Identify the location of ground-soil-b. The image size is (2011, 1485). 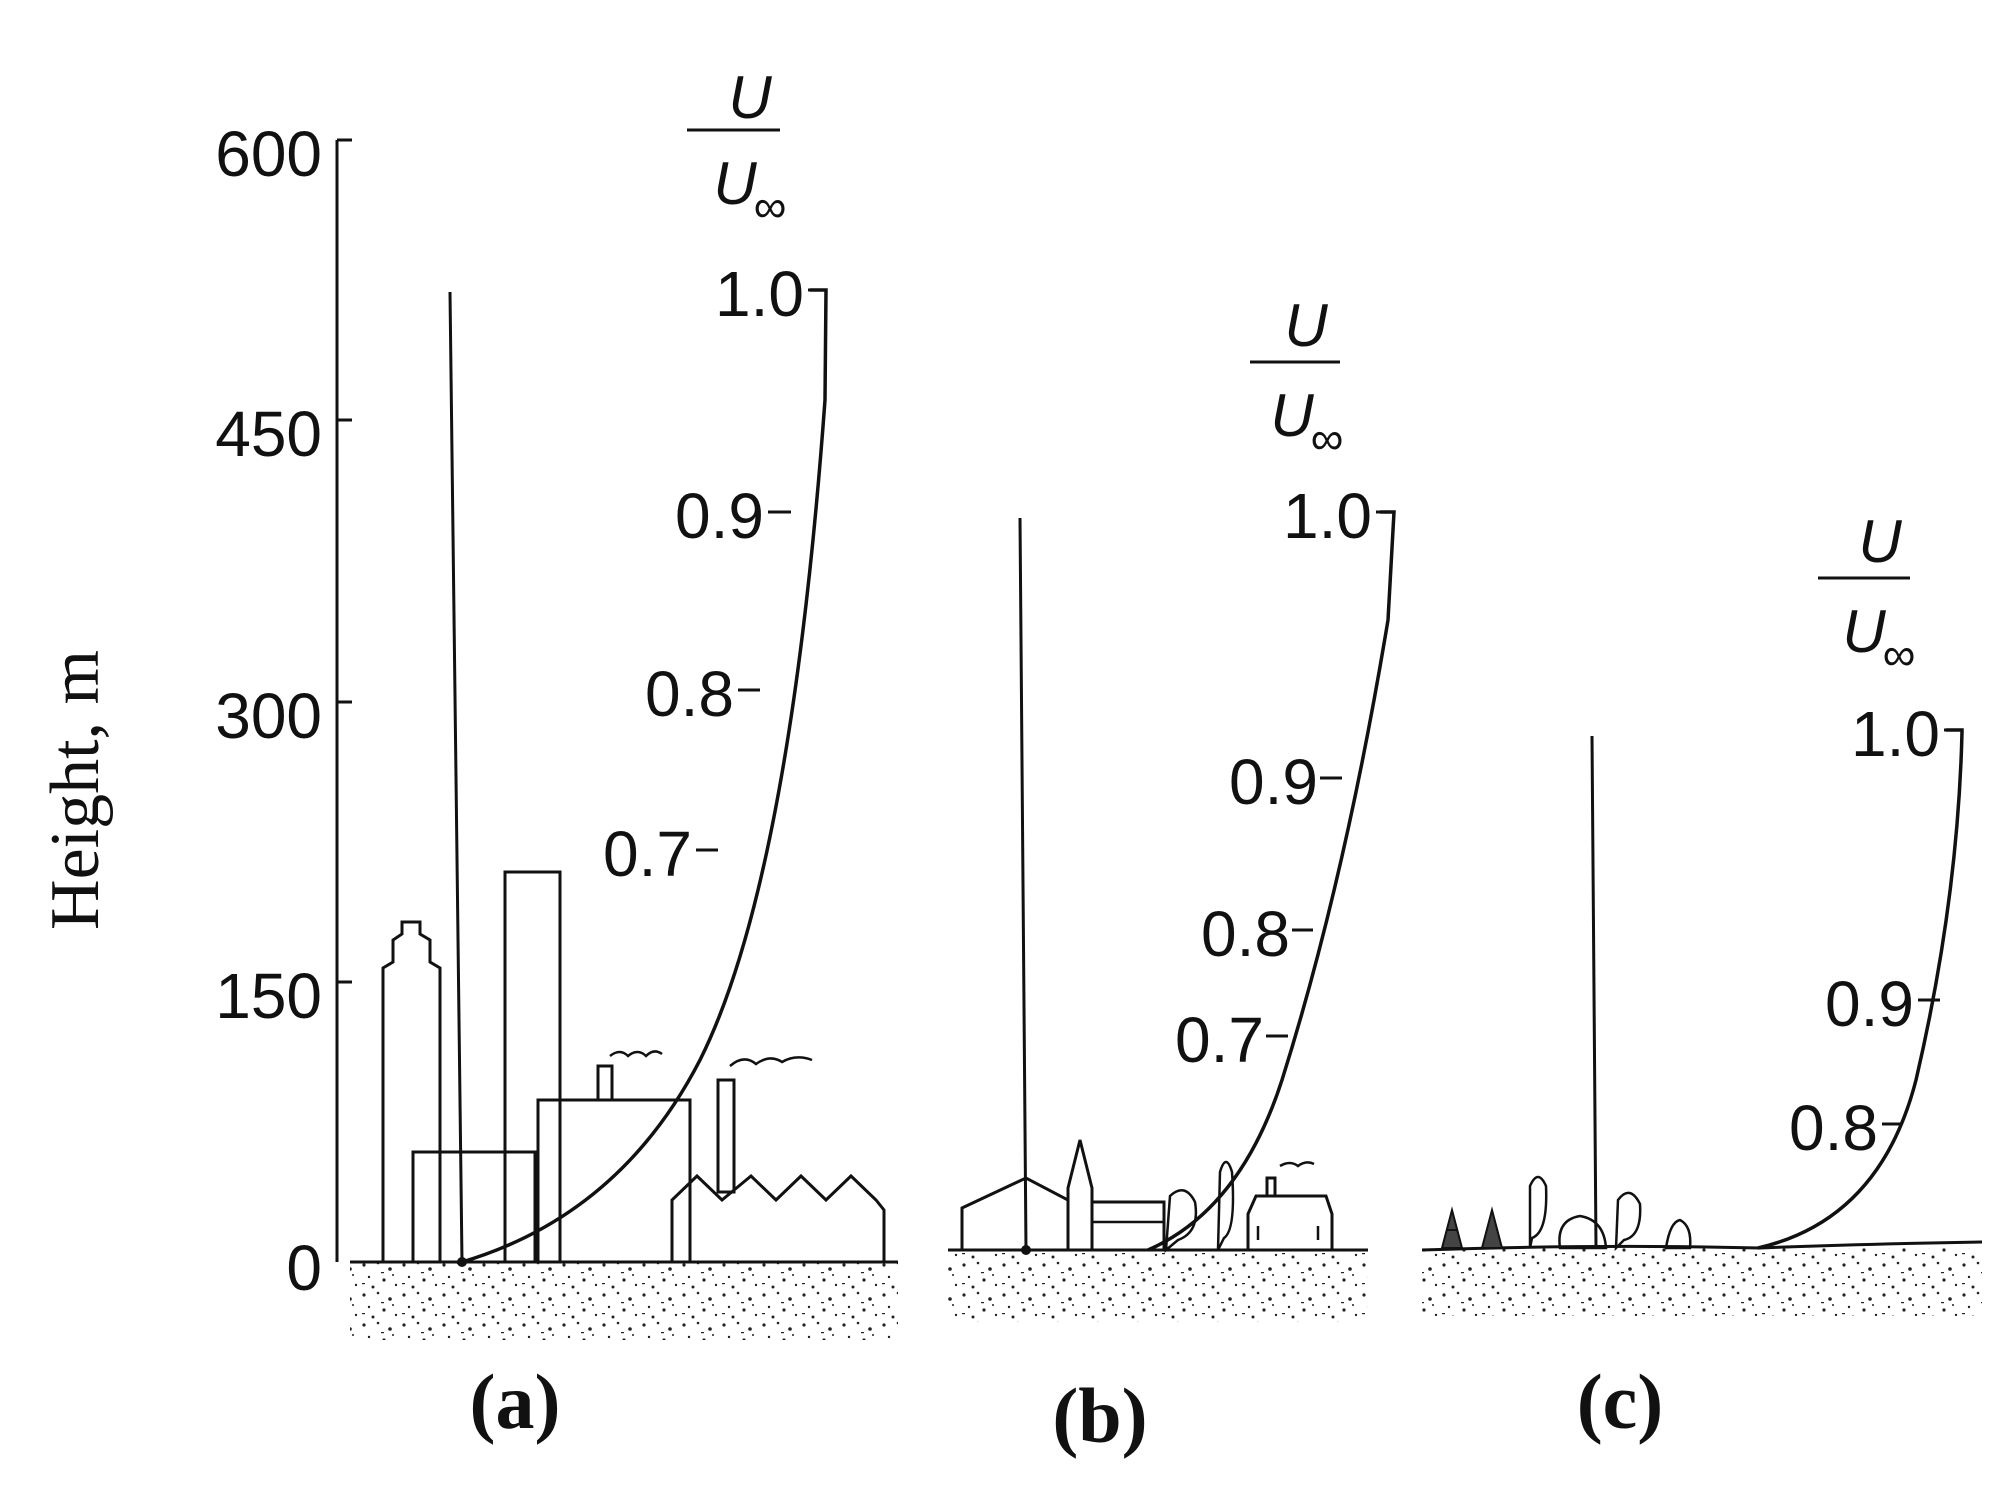
(1158, 1286).